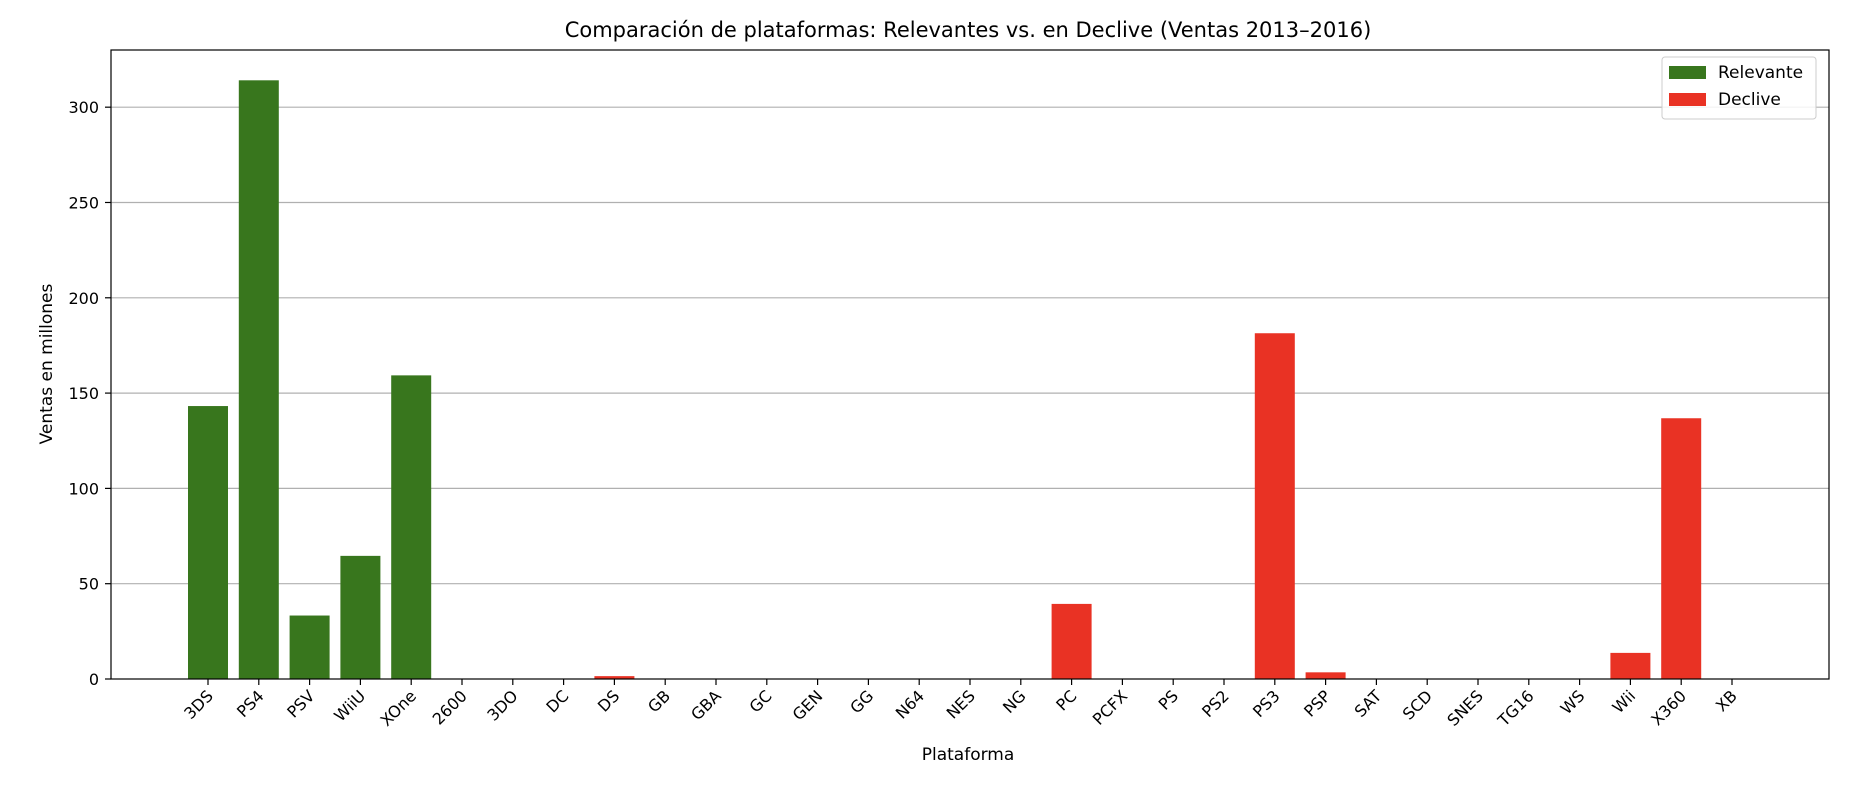 This screenshot has width=1852, height=790. Describe the element at coordinates (1071, 641) in the screenshot. I see `bar-declive-pc` at that location.